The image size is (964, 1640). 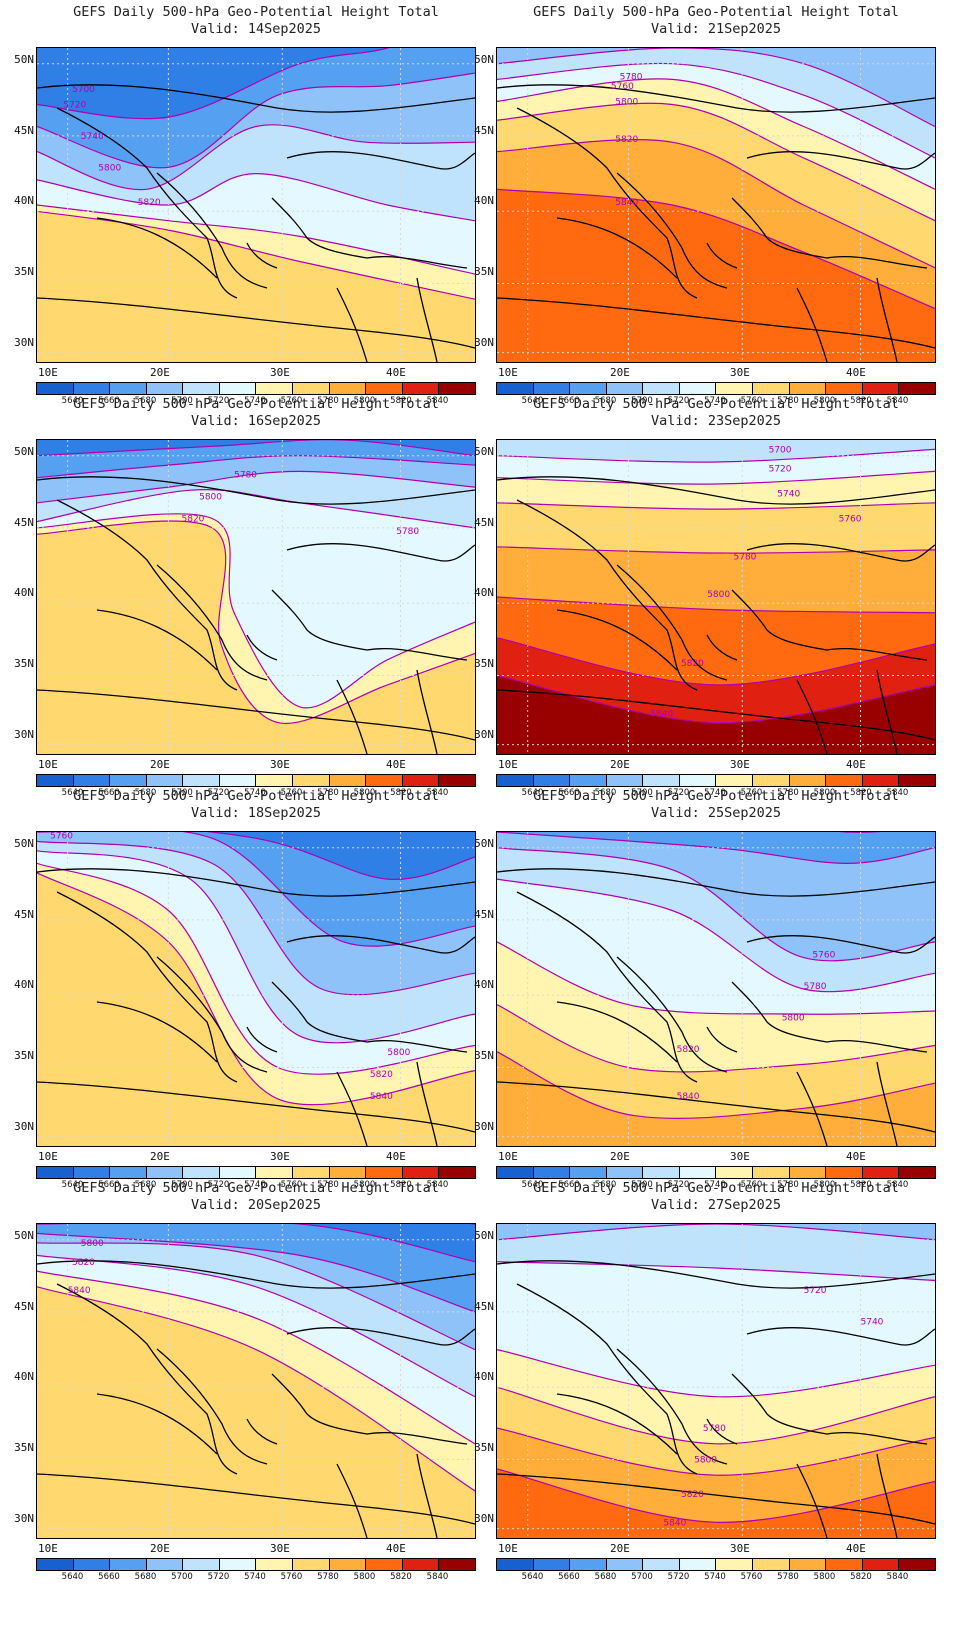 I want to click on height-field-map: 5760 5780 5800 5820 5840, so click(x=716, y=989).